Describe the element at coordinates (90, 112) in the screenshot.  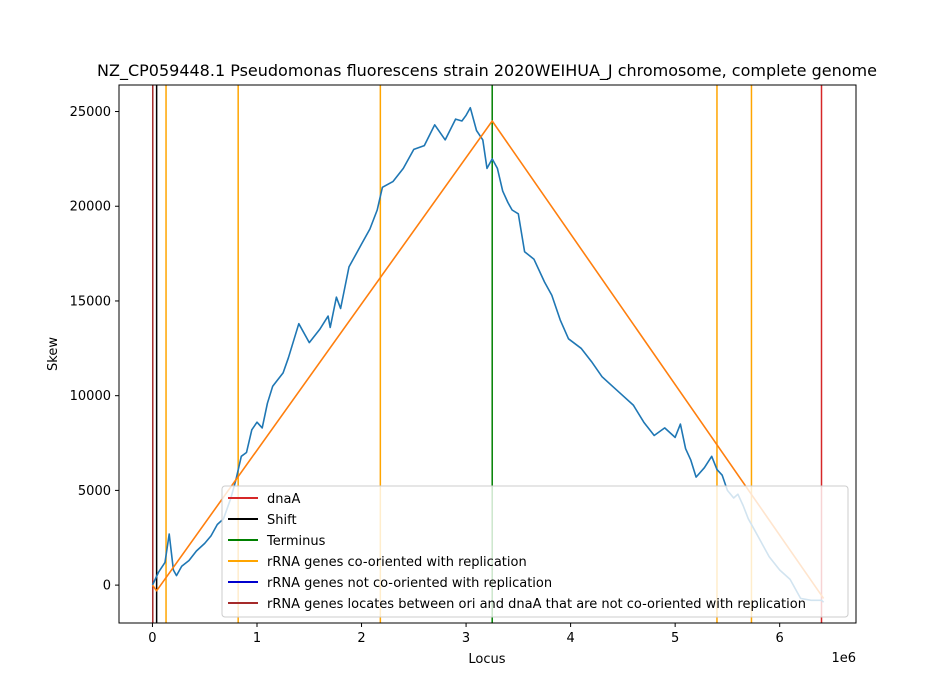
I see `y-tick-label: 25000` at that location.